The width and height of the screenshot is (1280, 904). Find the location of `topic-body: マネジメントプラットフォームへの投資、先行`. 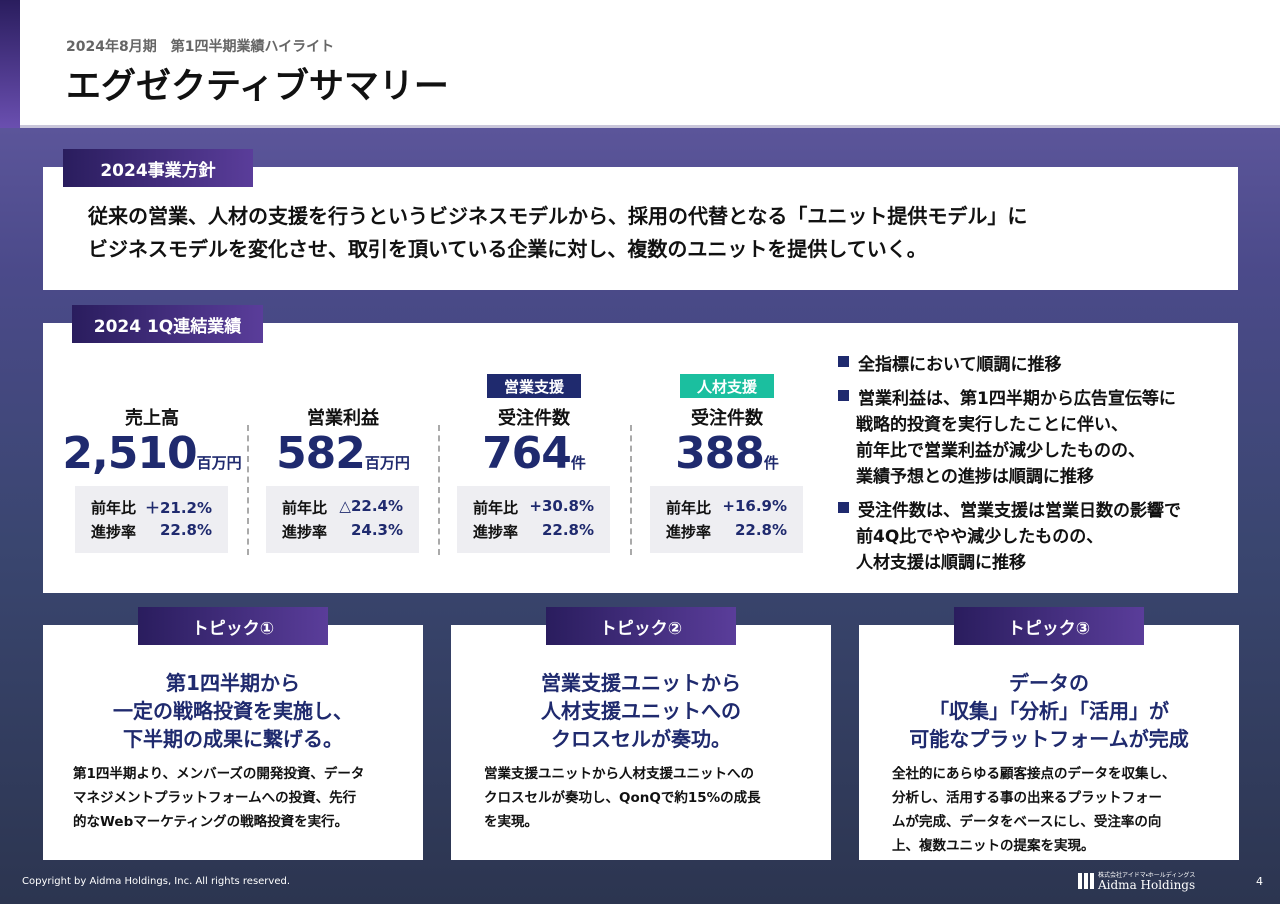

topic-body: マネジメントプラットフォームへの投資、先行 is located at coordinates (215, 798).